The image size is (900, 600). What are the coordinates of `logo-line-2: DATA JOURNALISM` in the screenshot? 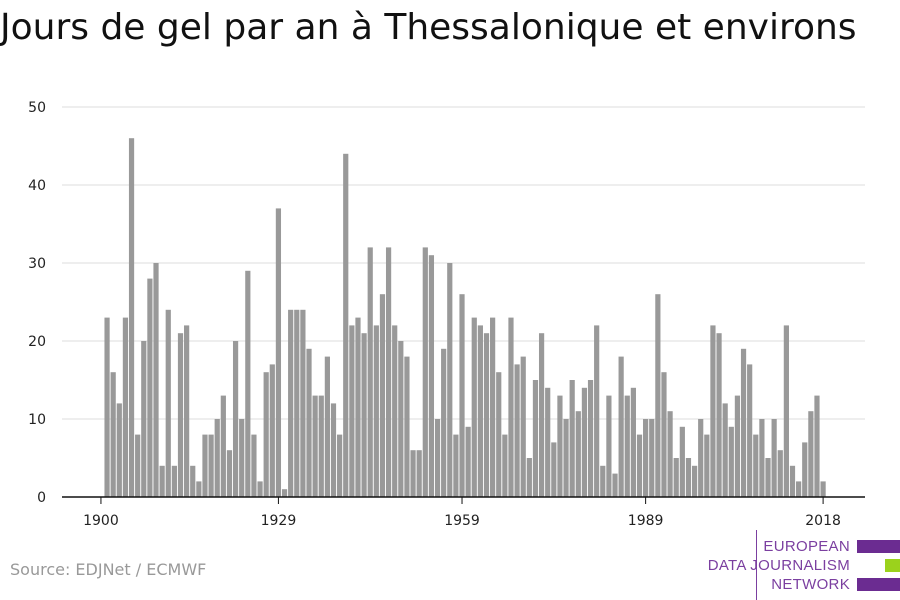 It's located at (778, 565).